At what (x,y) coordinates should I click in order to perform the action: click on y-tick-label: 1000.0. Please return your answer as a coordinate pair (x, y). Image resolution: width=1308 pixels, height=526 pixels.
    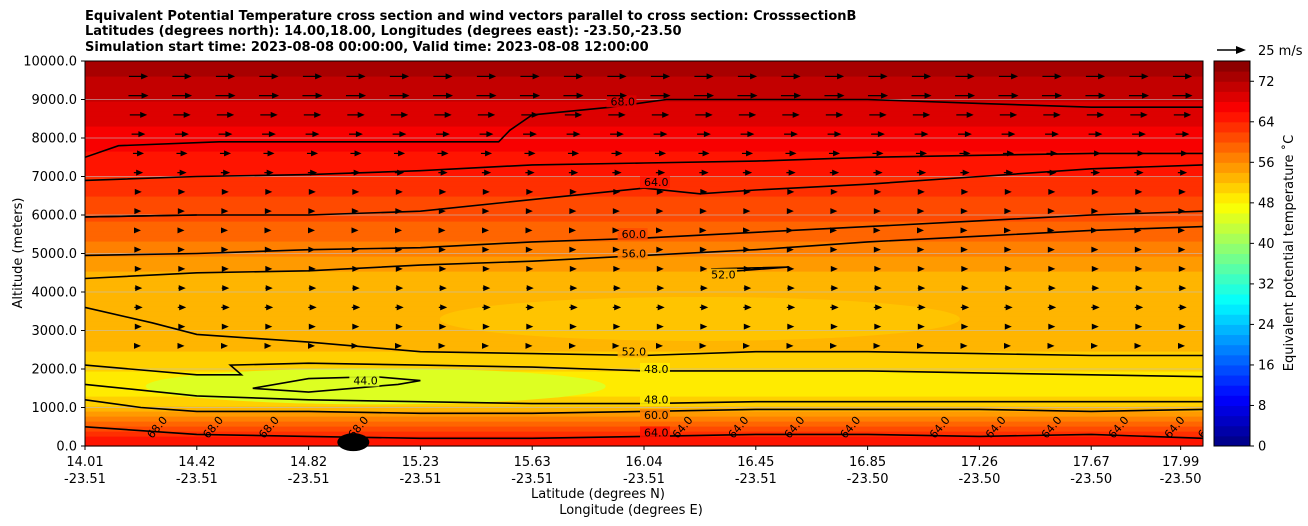
    Looking at the image, I should click on (55, 408).